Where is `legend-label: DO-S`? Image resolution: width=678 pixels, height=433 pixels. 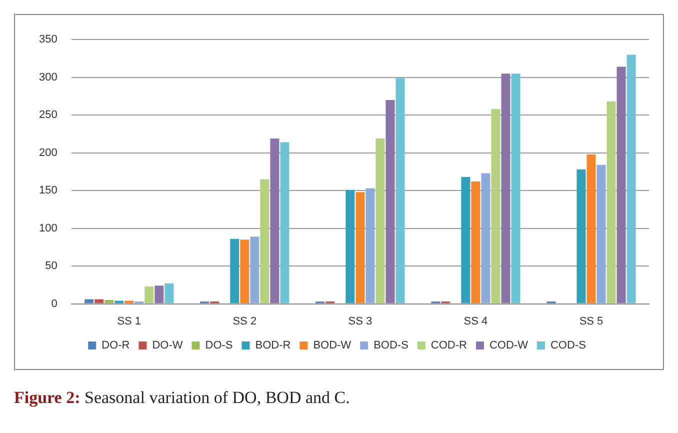
legend-label: DO-S is located at coordinates (219, 346).